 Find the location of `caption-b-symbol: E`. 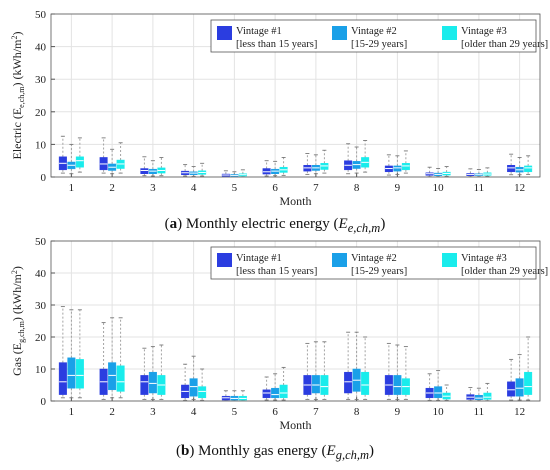

caption-b-symbol: E is located at coordinates (331, 451).